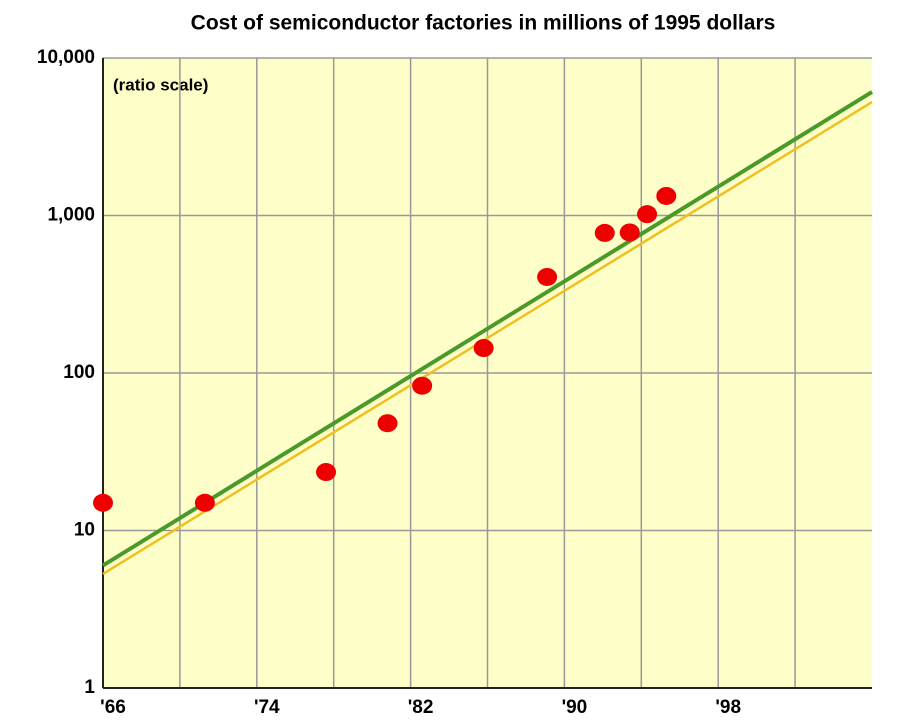 Image resolution: width=913 pixels, height=722 pixels. What do you see at coordinates (160, 84) in the screenshot?
I see `annotation: (ratio scale)` at bounding box center [160, 84].